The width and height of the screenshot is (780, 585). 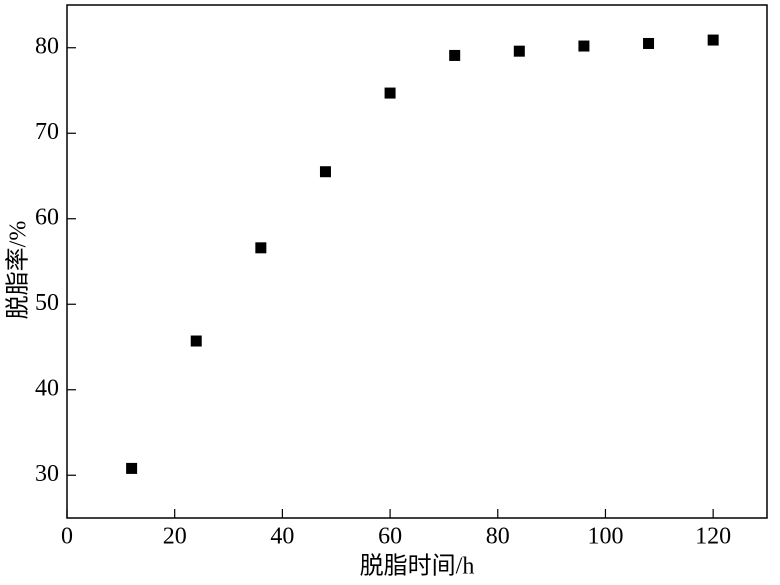 I want to click on x-axis-label: 脱脂时间/h, so click(x=417, y=566).